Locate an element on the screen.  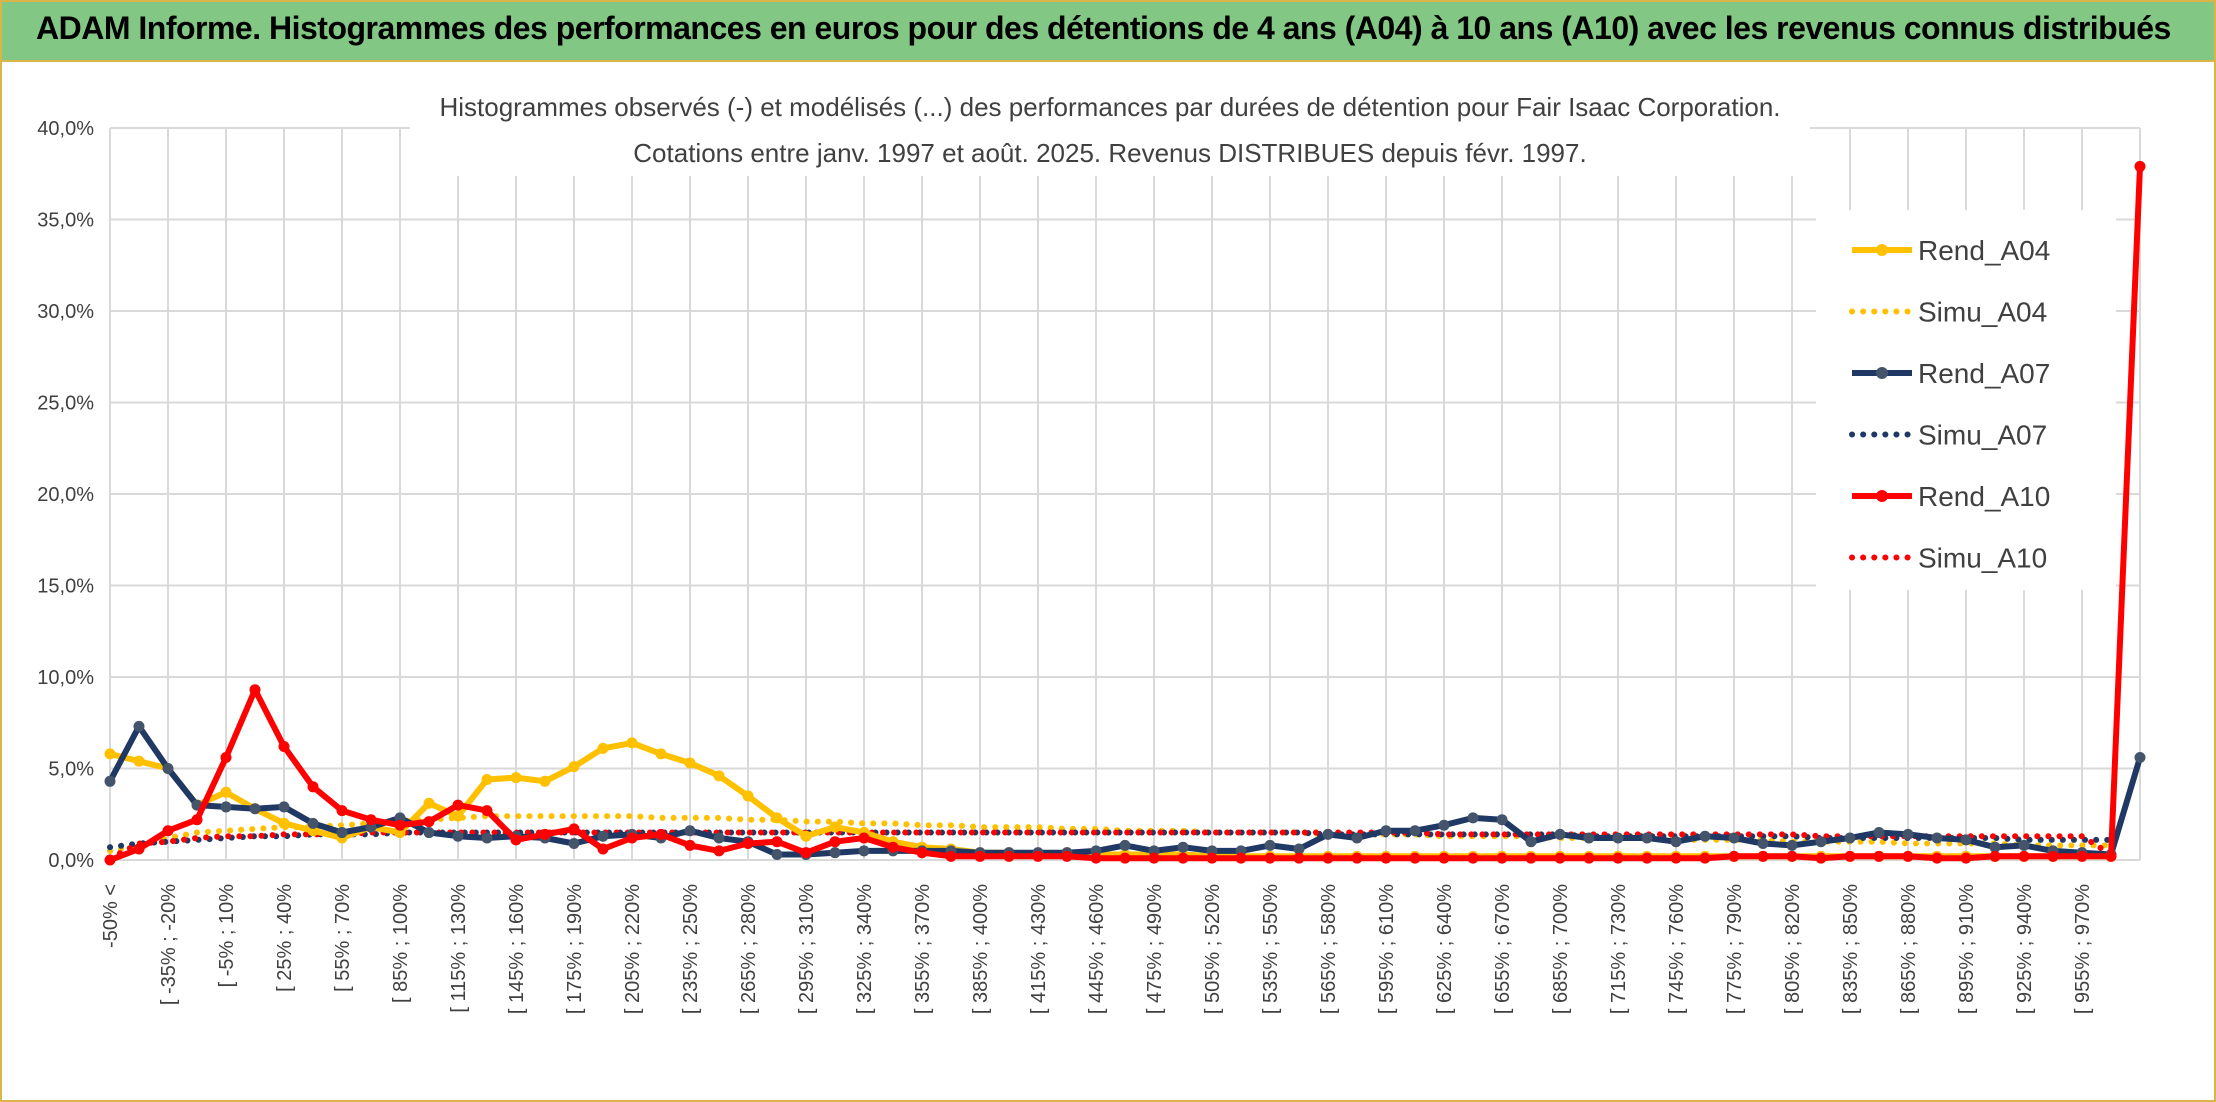
y-tick-label: 30,0% is located at coordinates (65, 312).